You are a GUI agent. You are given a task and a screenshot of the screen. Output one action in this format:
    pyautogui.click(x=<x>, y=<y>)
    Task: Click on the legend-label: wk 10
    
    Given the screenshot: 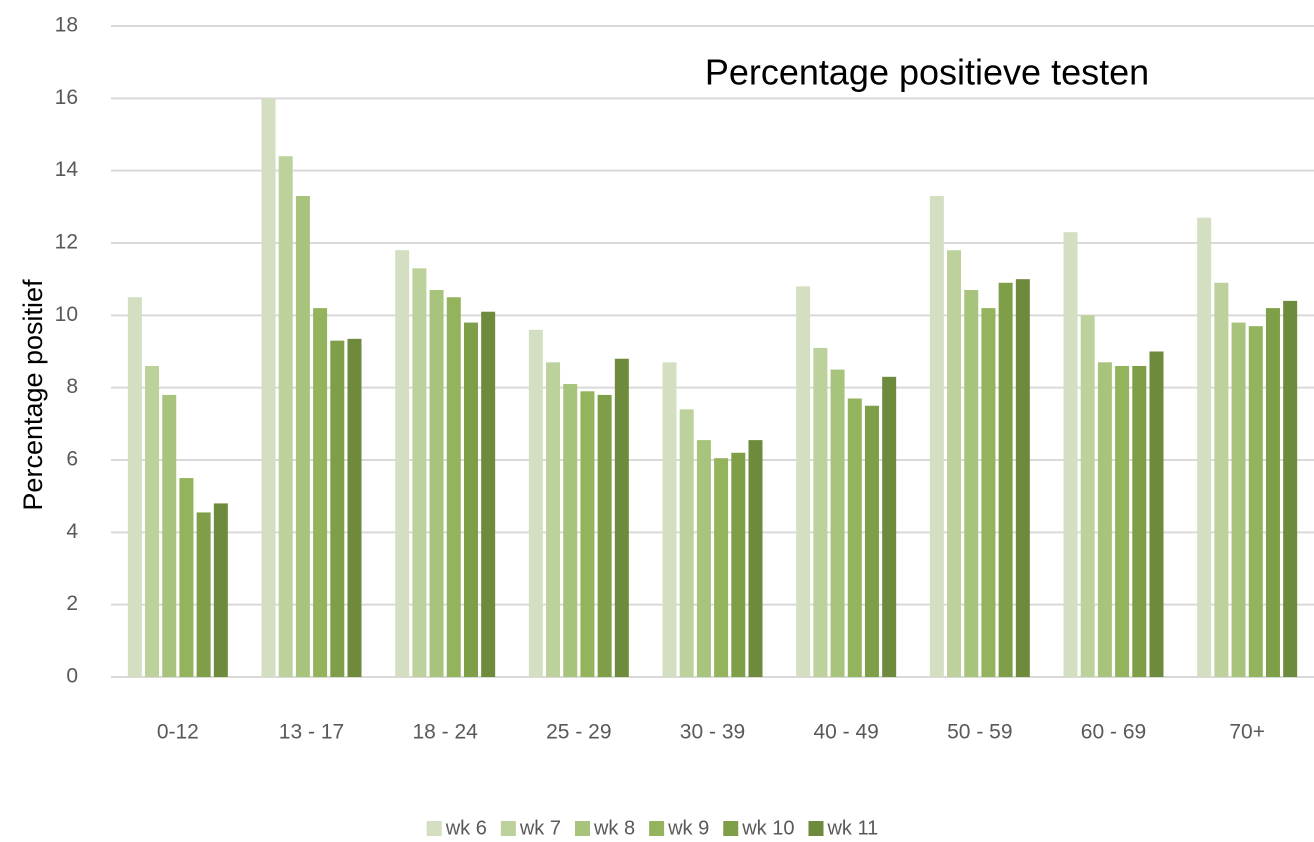 What is the action you would take?
    pyautogui.click(x=767, y=828)
    